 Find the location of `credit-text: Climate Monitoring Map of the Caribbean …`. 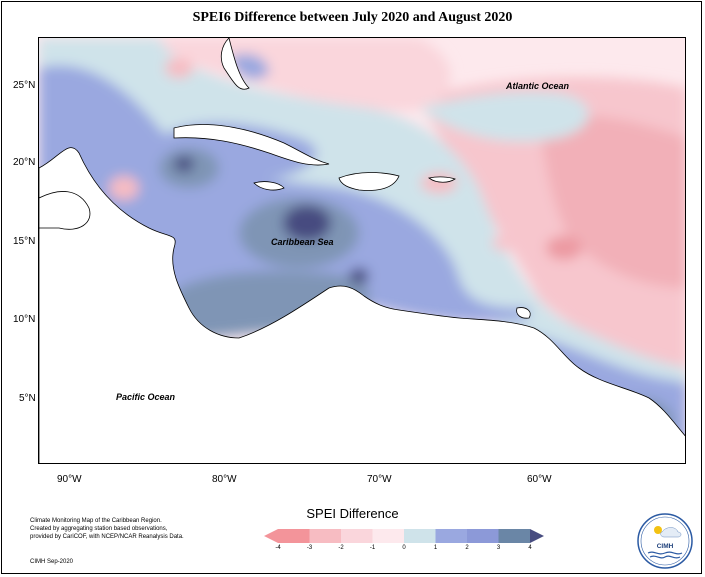

credit-text: Climate Monitoring Map of the Caribbean … is located at coordinates (107, 529).